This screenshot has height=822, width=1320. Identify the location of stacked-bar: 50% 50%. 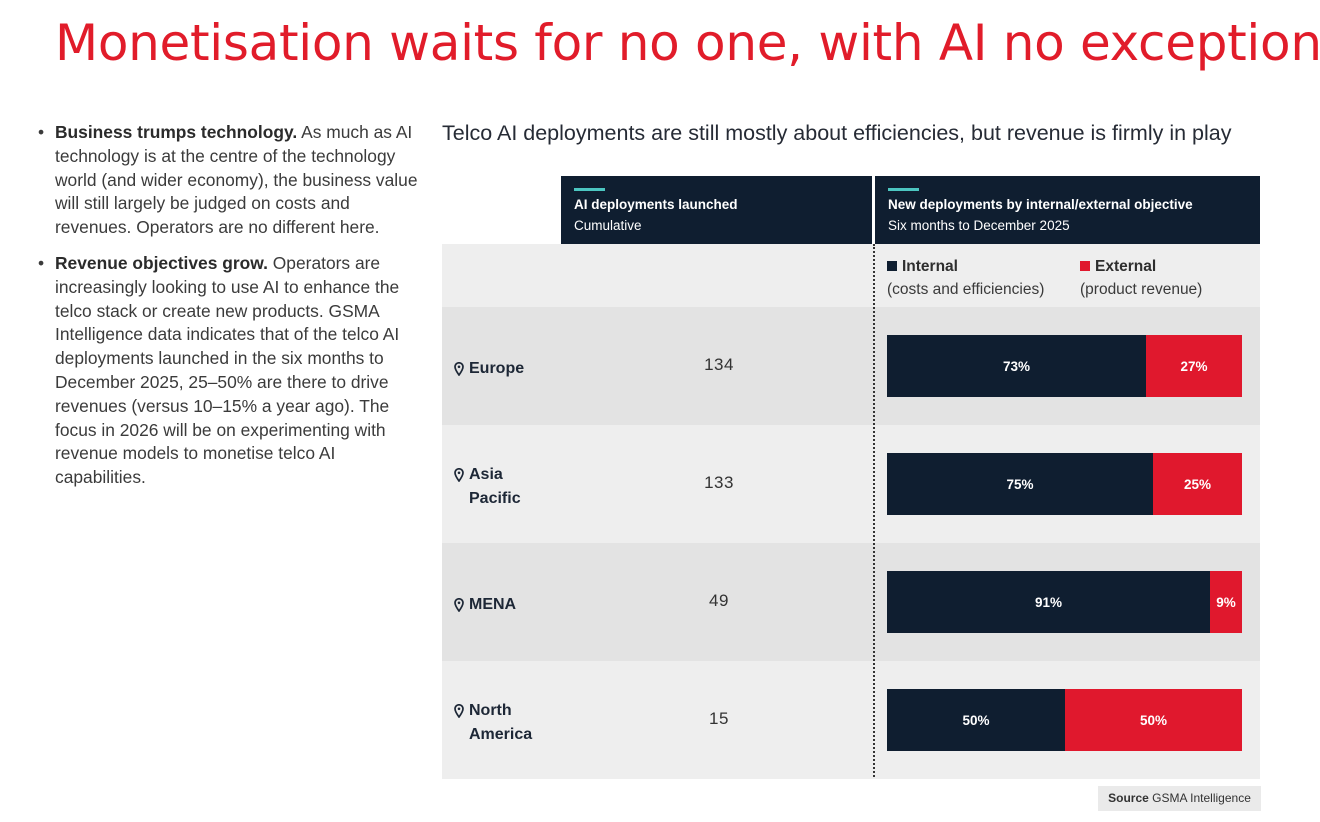
(1064, 720).